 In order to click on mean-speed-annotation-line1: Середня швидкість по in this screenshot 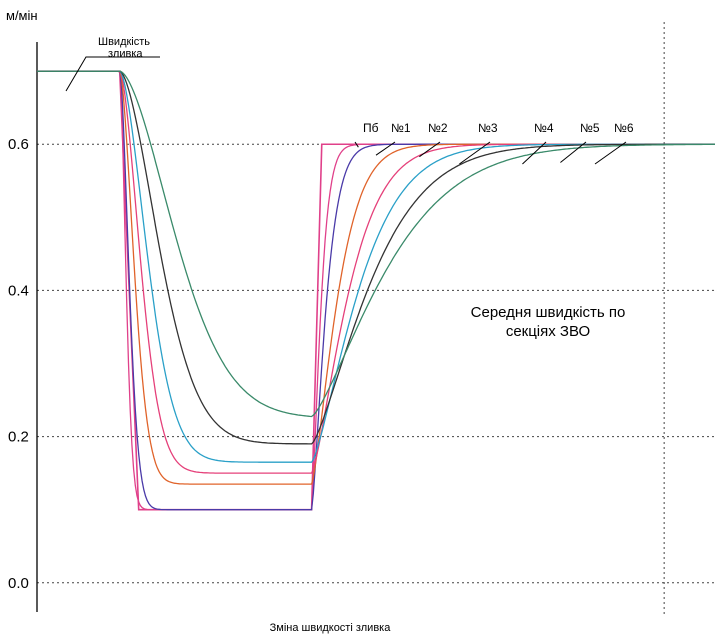, I will do `click(548, 312)`.